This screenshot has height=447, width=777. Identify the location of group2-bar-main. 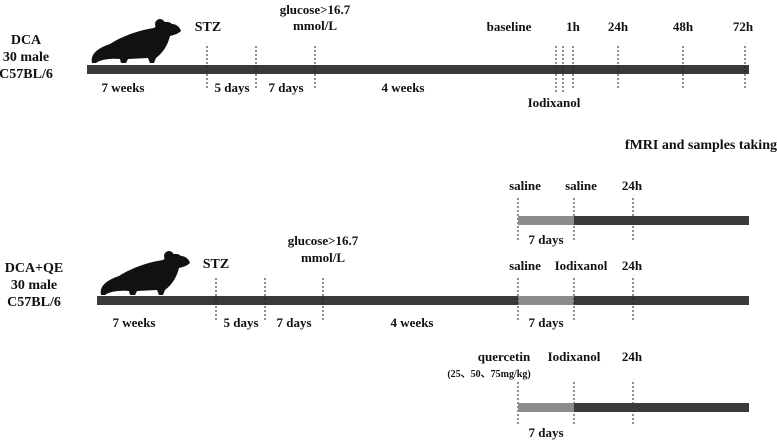
(307, 300).